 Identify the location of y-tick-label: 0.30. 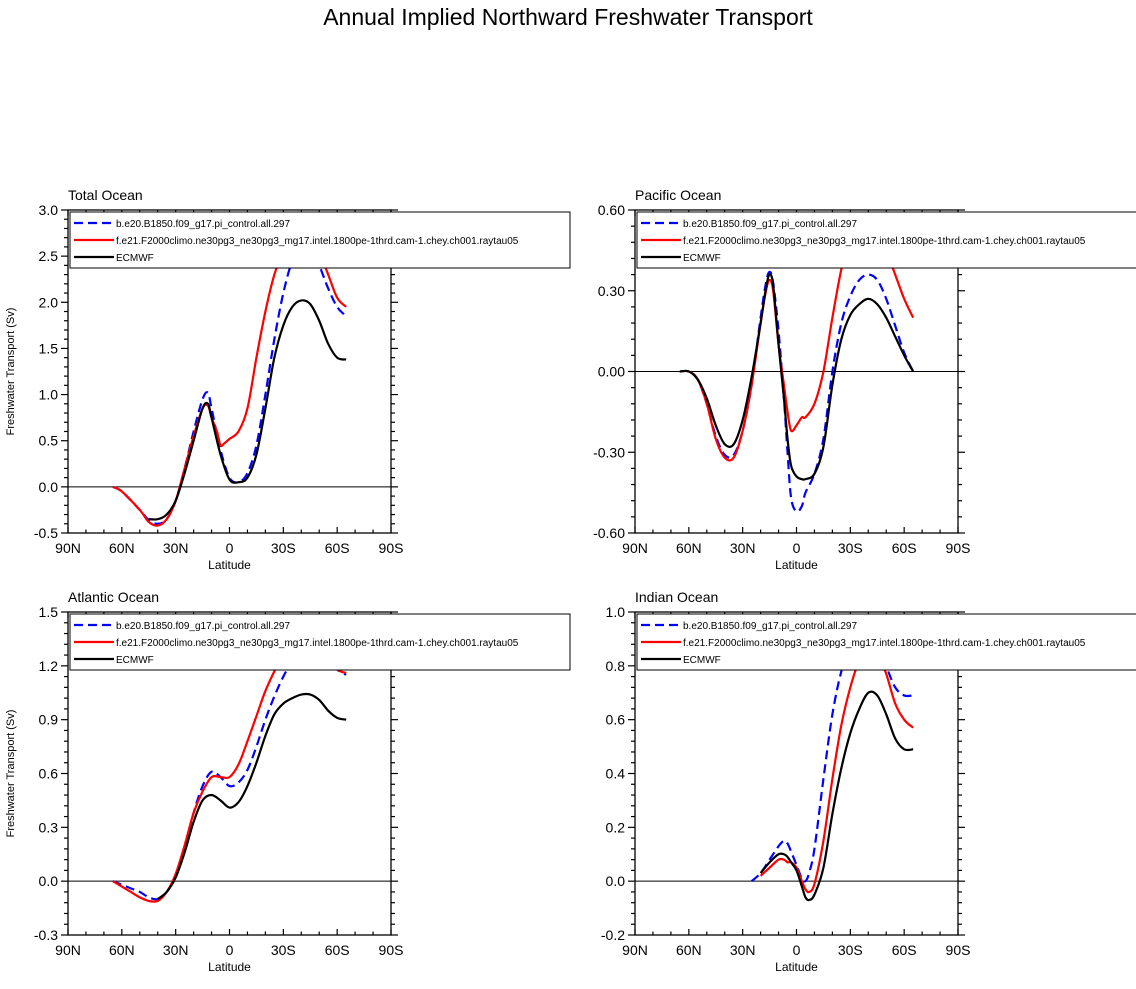
(611, 291).